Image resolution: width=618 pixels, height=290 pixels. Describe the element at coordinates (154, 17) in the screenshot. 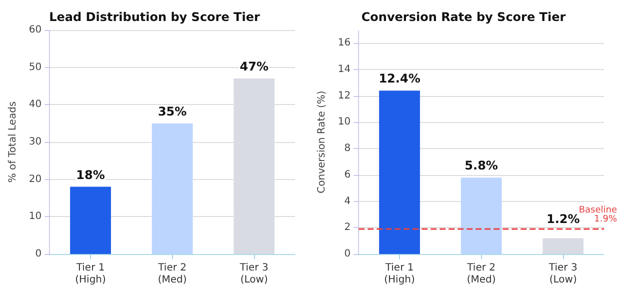

I see `chart-title: Lead Distribution by Score Tier` at that location.